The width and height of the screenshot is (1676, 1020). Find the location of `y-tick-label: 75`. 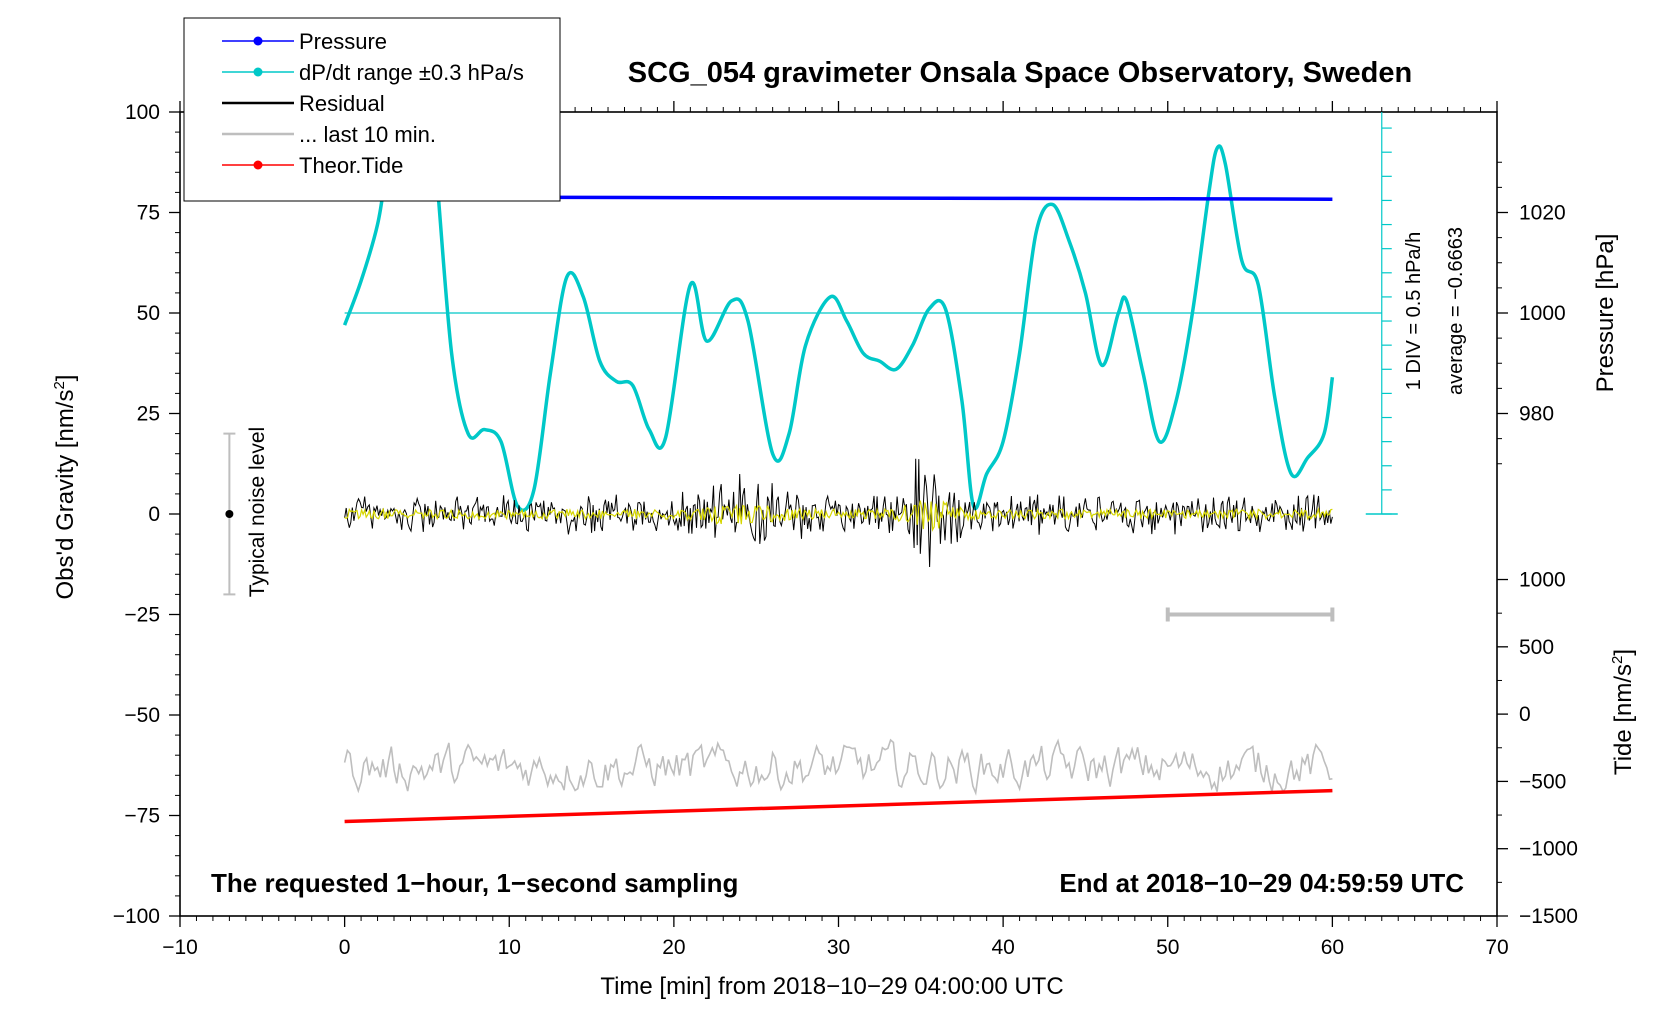

y-tick-label: 75 is located at coordinates (148, 213).